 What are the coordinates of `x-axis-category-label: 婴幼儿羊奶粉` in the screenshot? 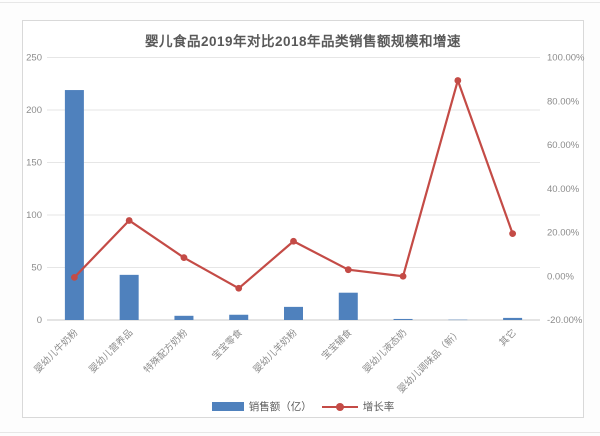 It's located at (275, 350).